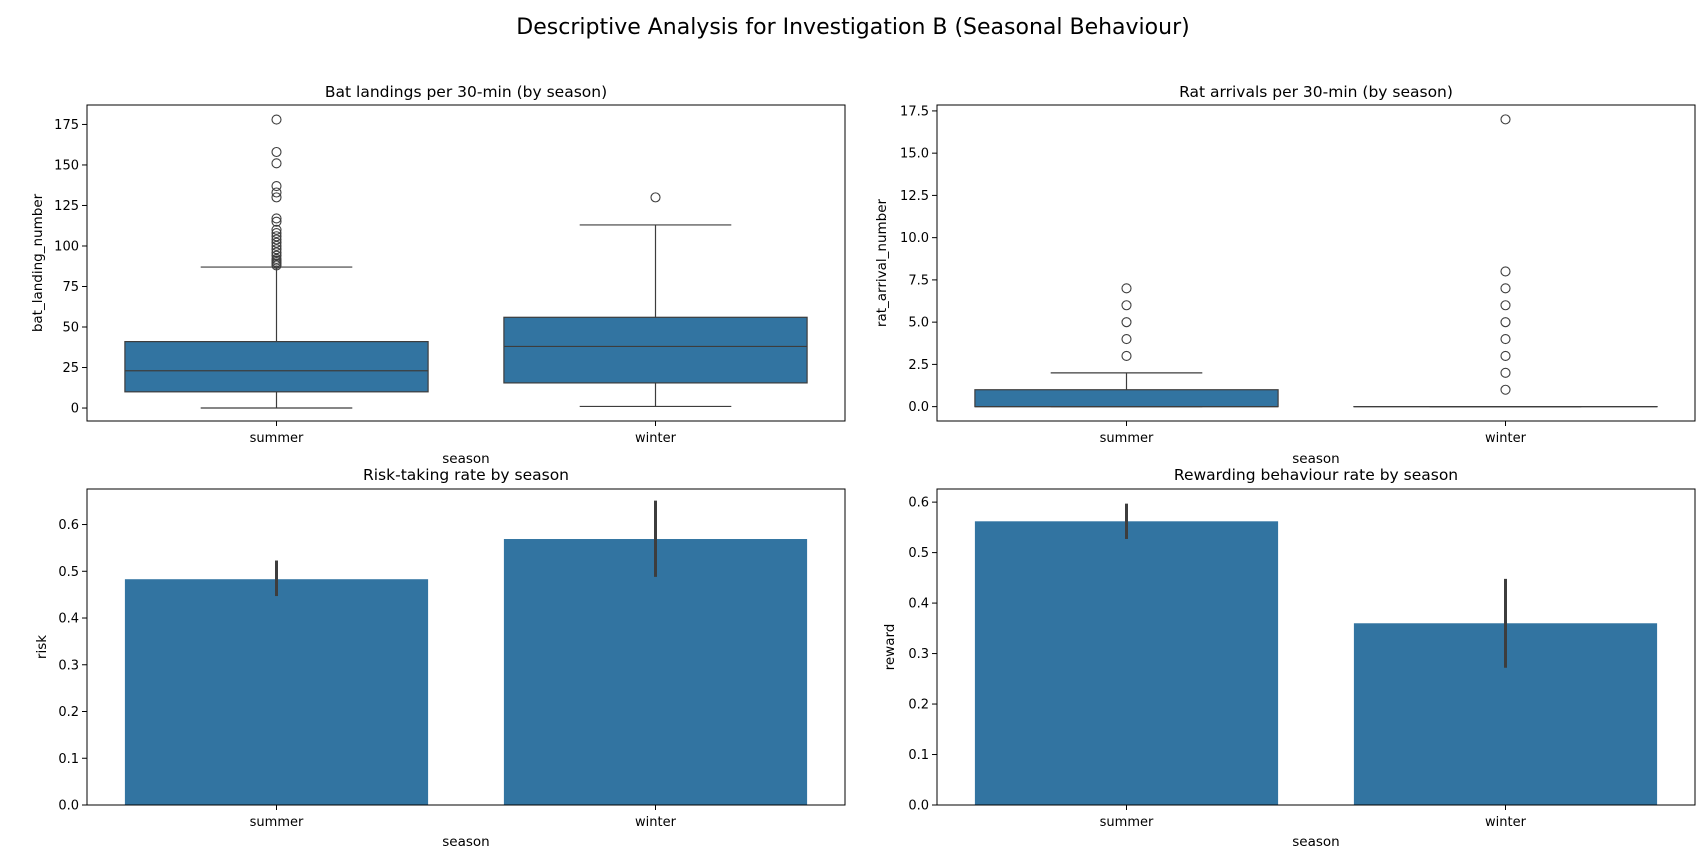  I want to click on y-axis-label: bat_landing_number, so click(38, 262).